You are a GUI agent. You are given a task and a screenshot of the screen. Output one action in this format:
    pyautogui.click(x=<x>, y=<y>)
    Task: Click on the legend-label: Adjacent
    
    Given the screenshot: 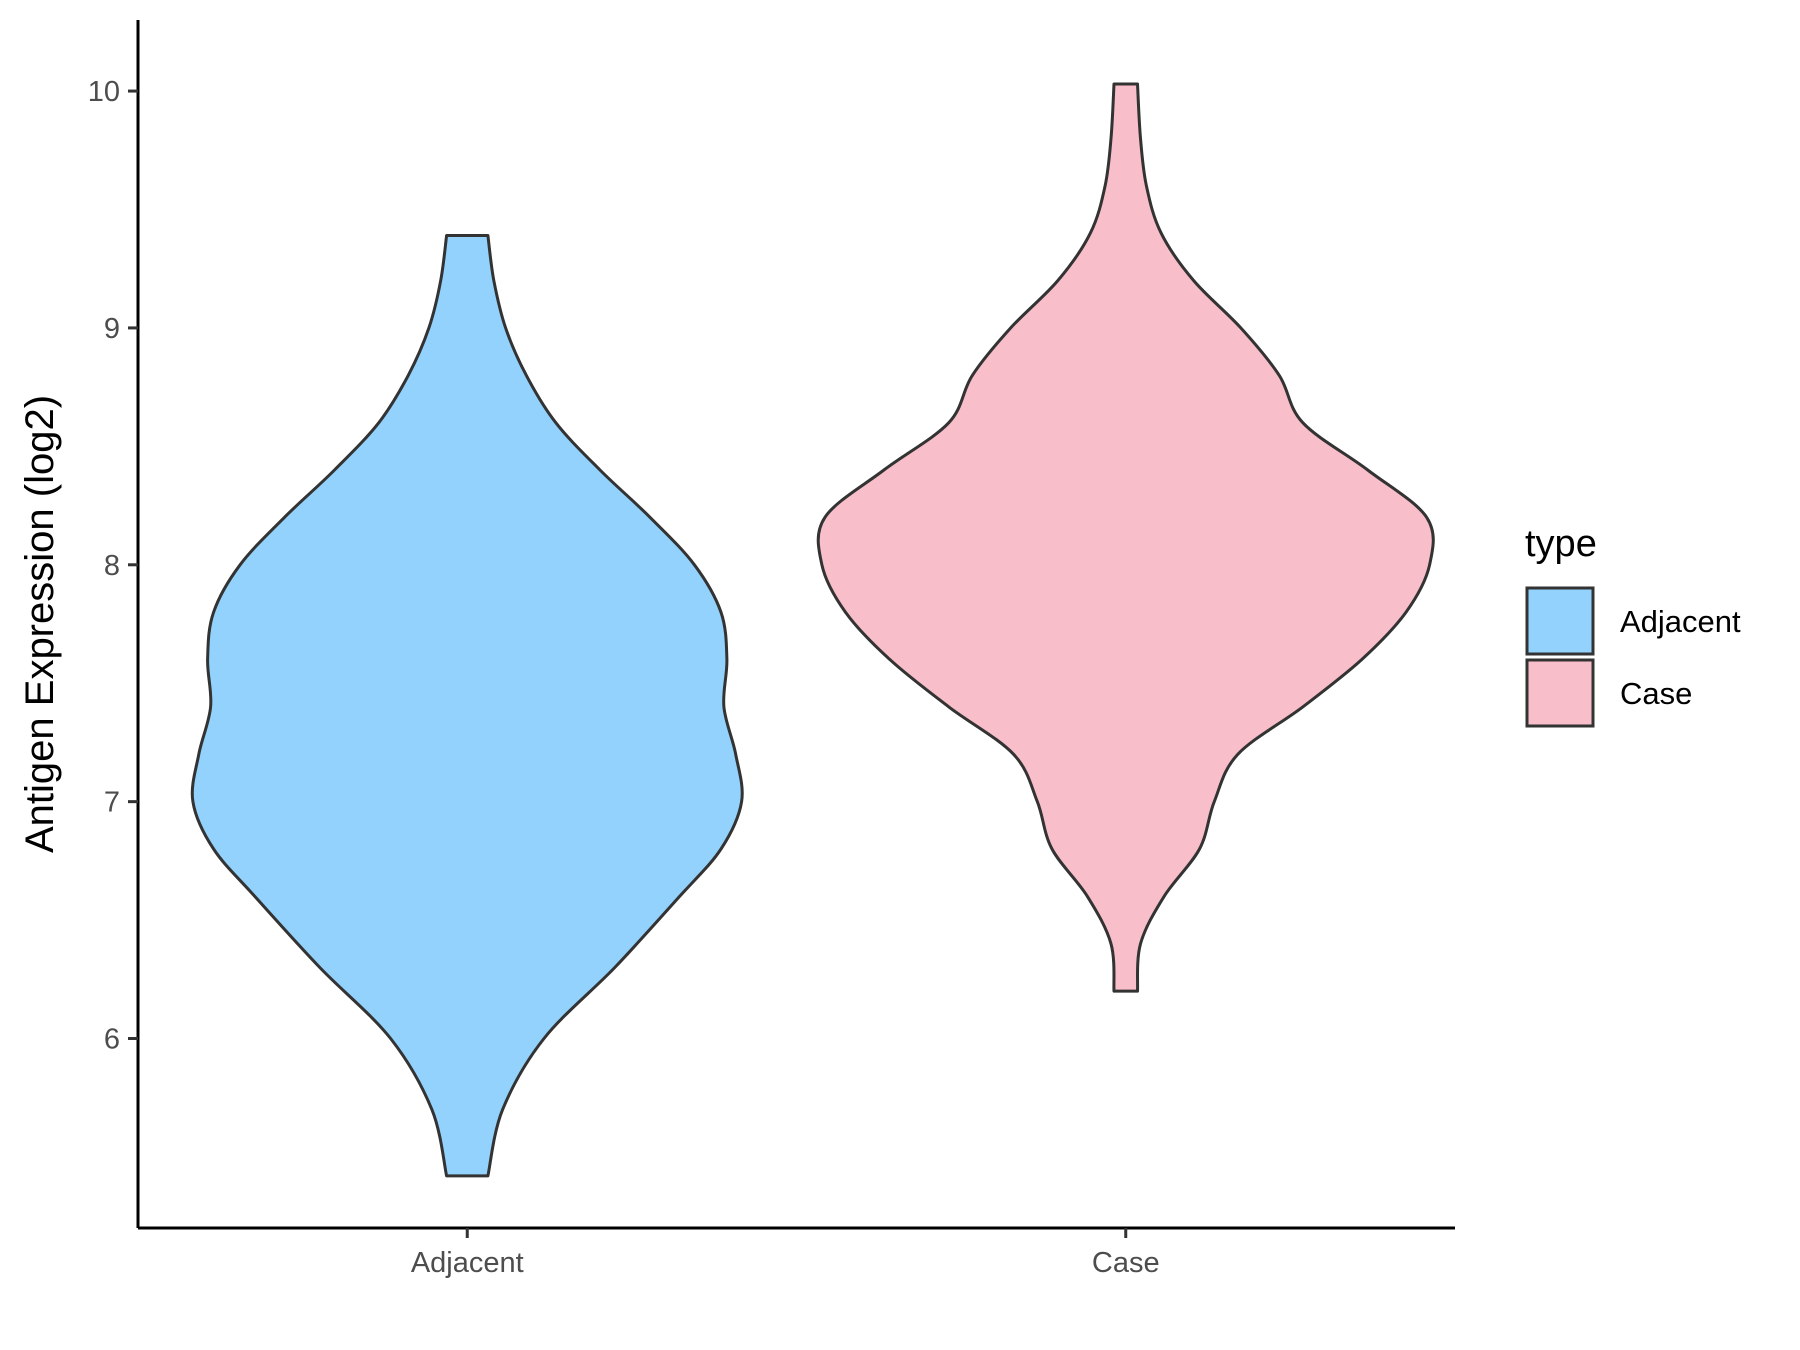 What is the action you would take?
    pyautogui.click(x=1680, y=621)
    